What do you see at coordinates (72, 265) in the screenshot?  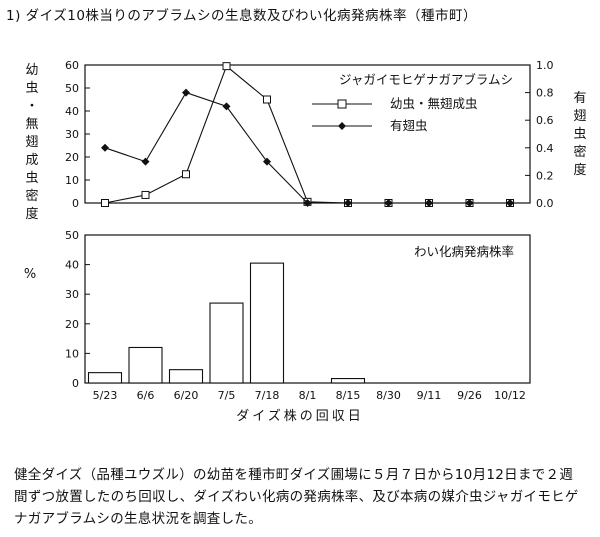 I see `bar-tick-label: 40` at bounding box center [72, 265].